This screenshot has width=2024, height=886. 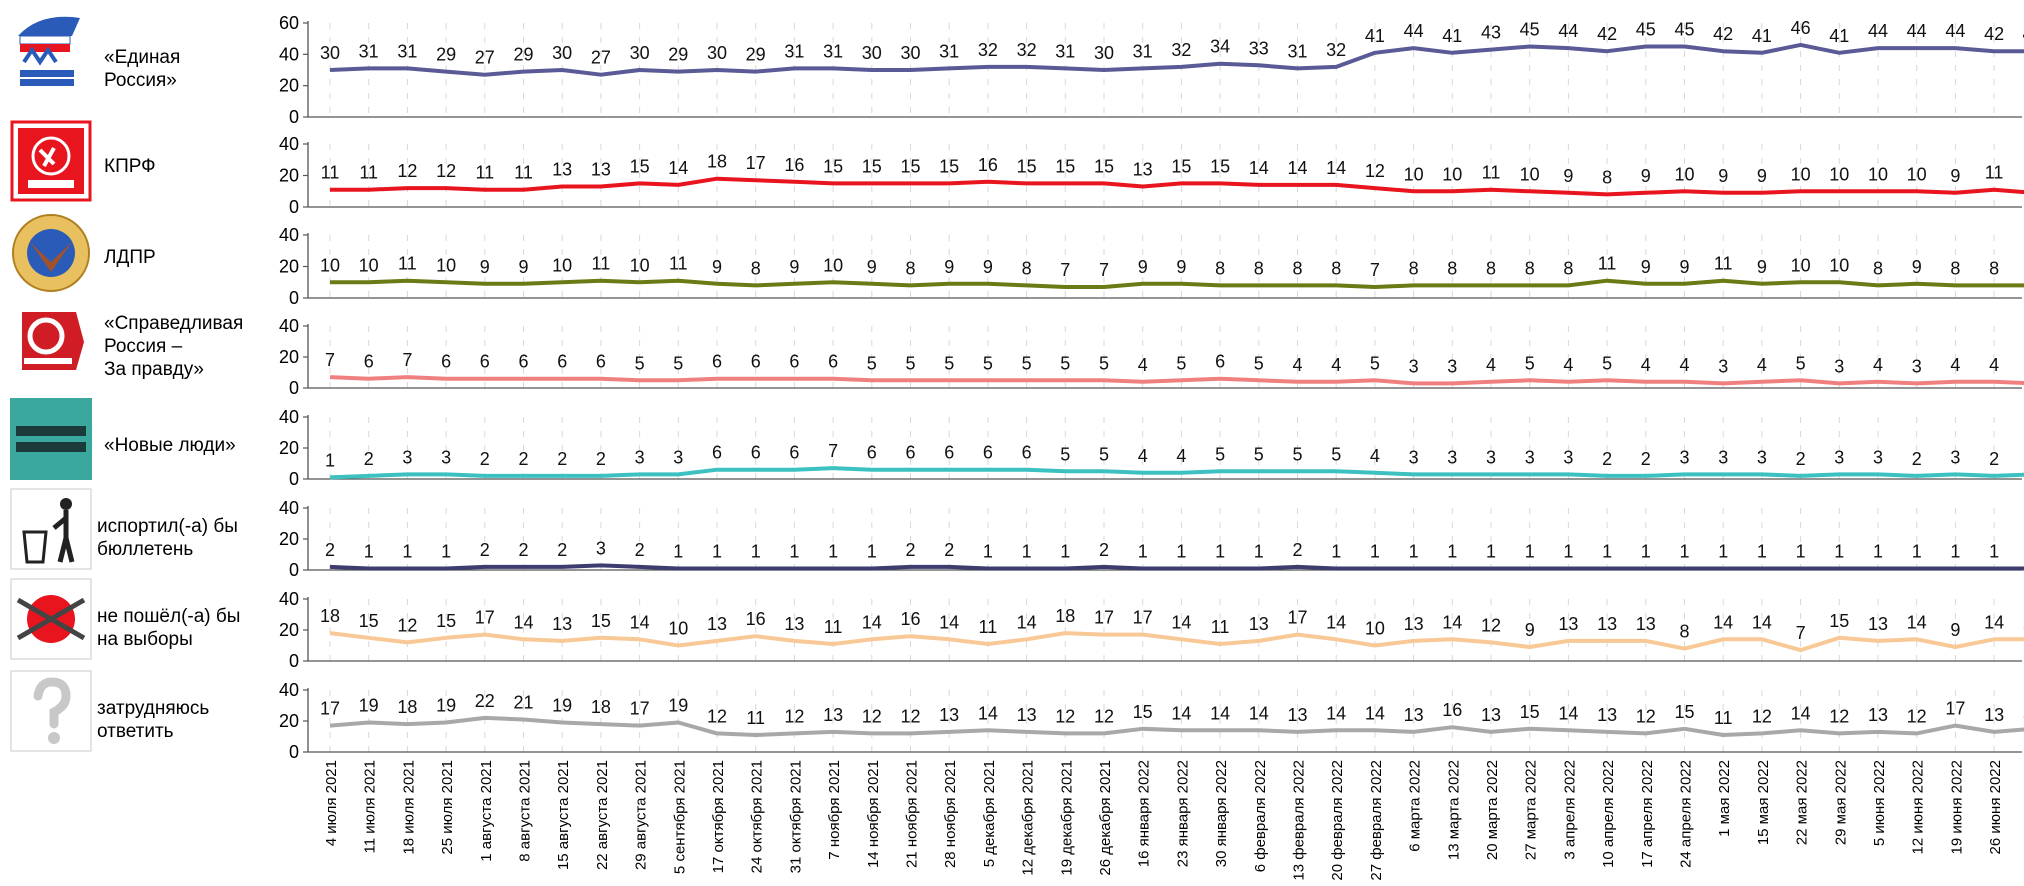 What do you see at coordinates (872, 53) in the screenshot?
I see `data-label: 30` at bounding box center [872, 53].